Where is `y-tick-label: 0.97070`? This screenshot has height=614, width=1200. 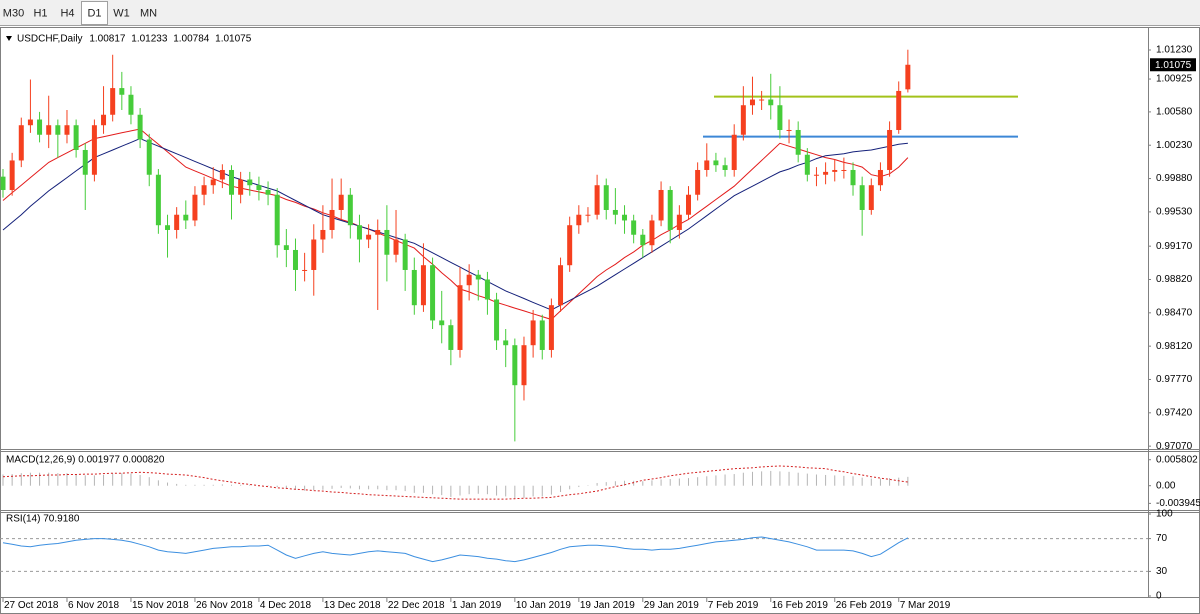
y-tick-label: 0.97070 is located at coordinates (1174, 446).